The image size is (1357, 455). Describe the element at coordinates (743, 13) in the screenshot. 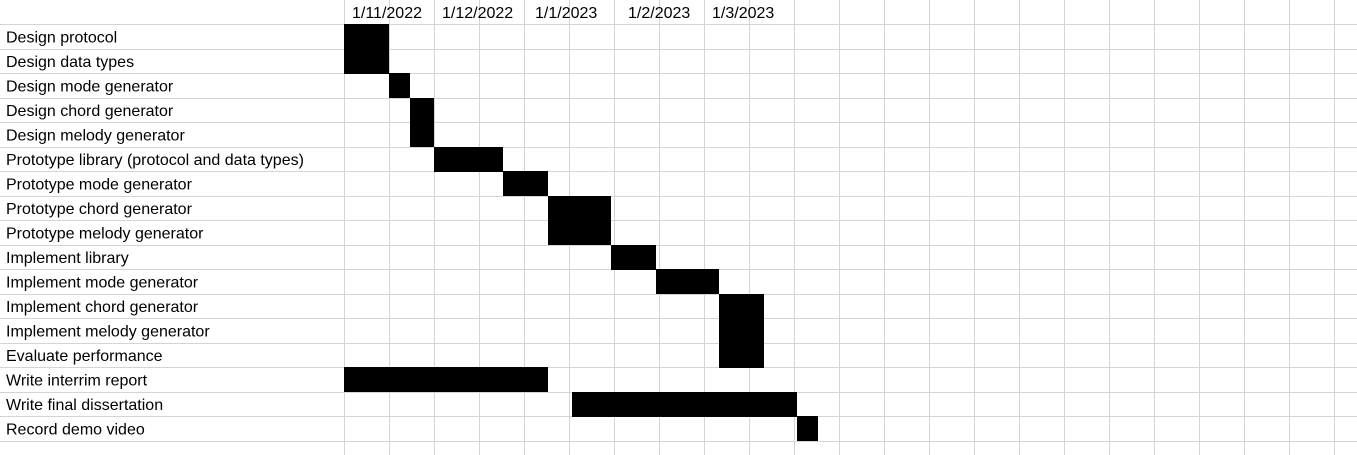

I see `header-date-label: 1/3/2023` at that location.